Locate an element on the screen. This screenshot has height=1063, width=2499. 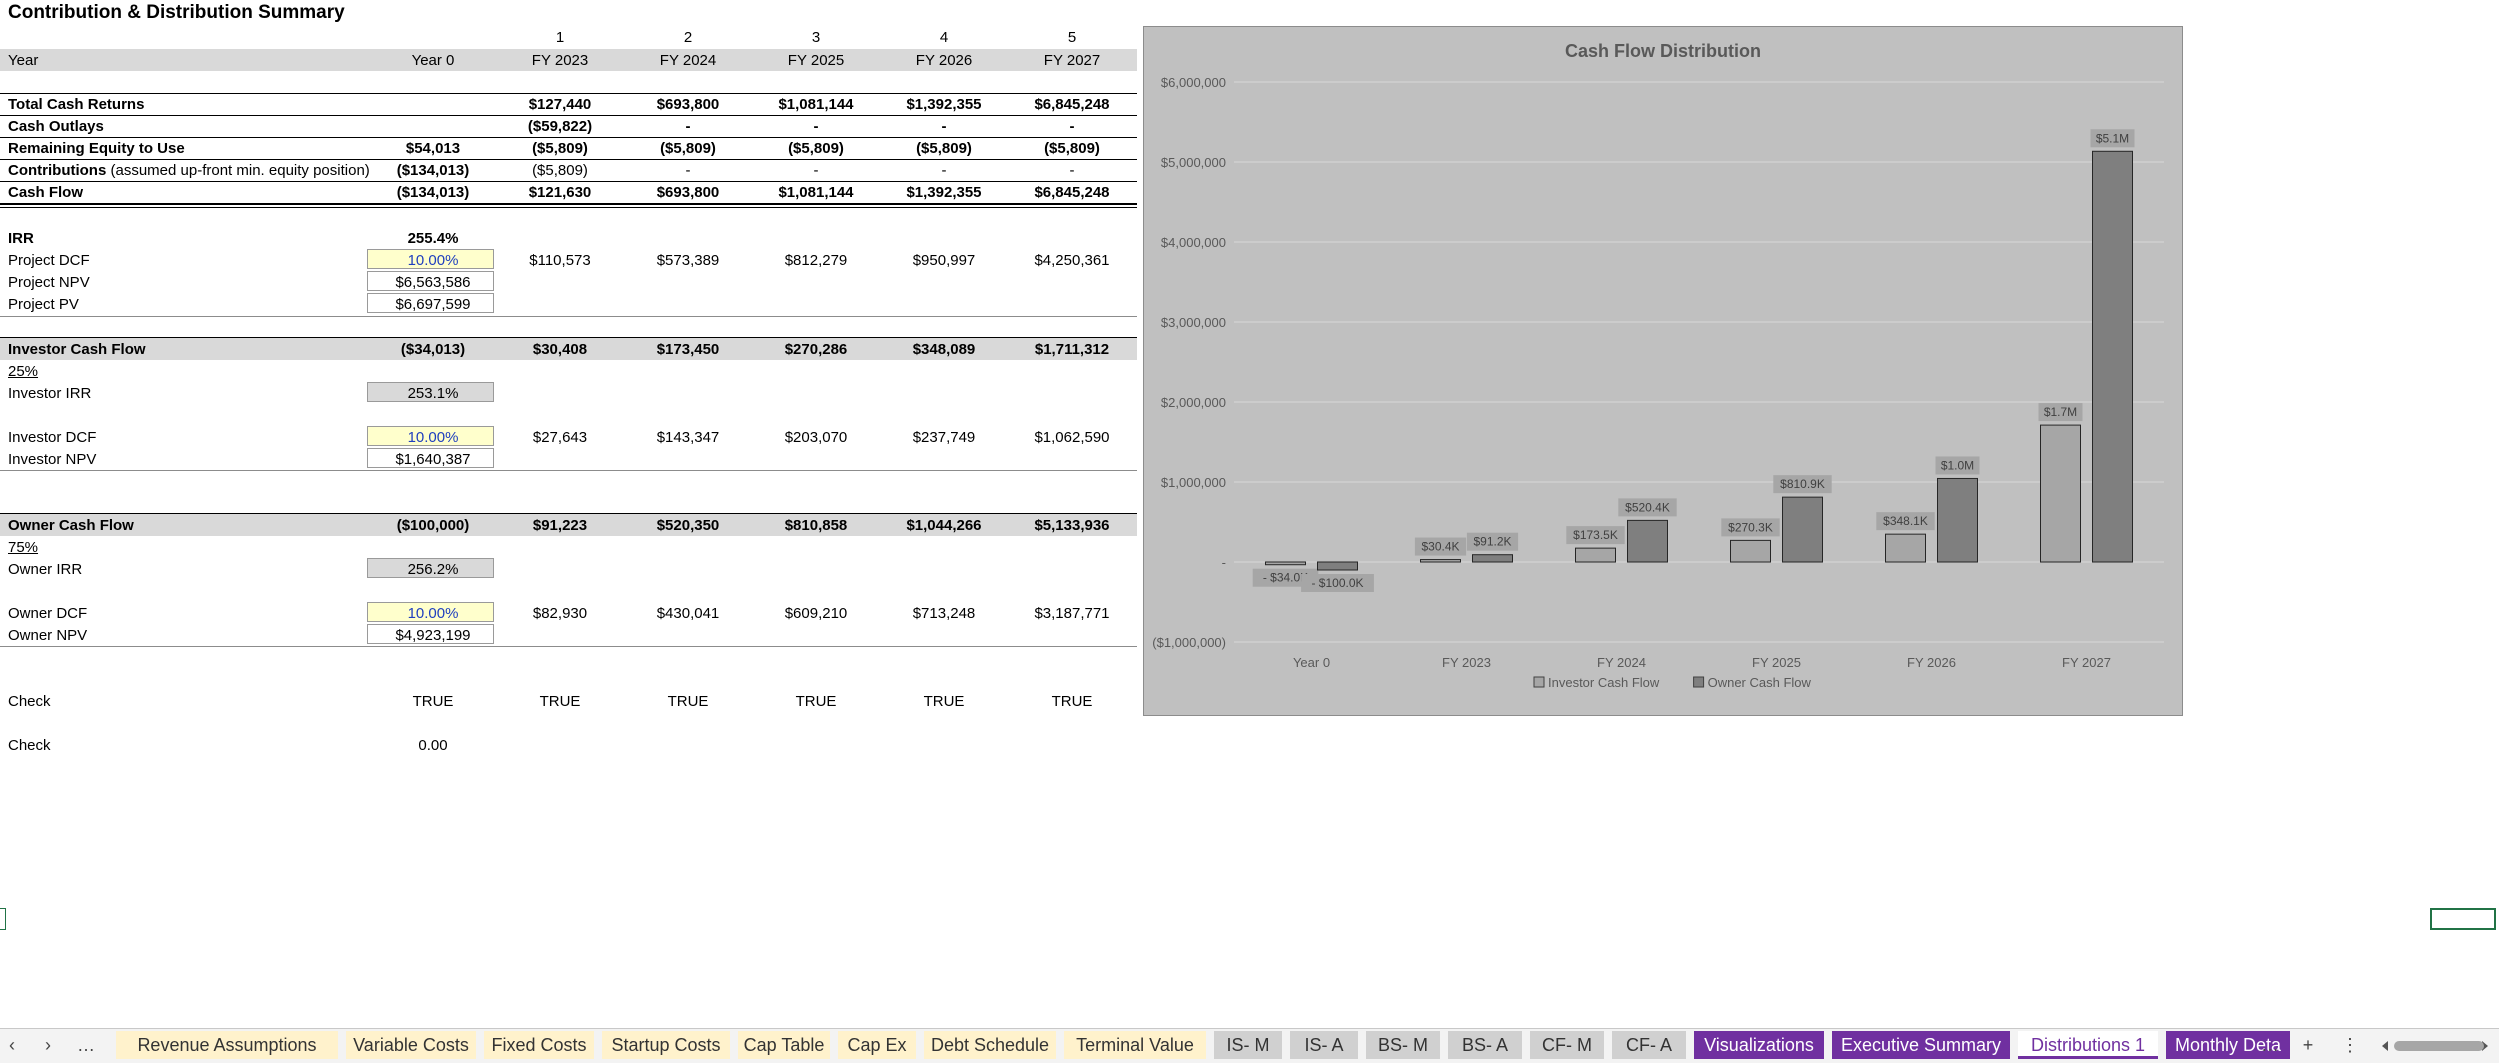
investor-share-row: 25% is located at coordinates (568, 371).